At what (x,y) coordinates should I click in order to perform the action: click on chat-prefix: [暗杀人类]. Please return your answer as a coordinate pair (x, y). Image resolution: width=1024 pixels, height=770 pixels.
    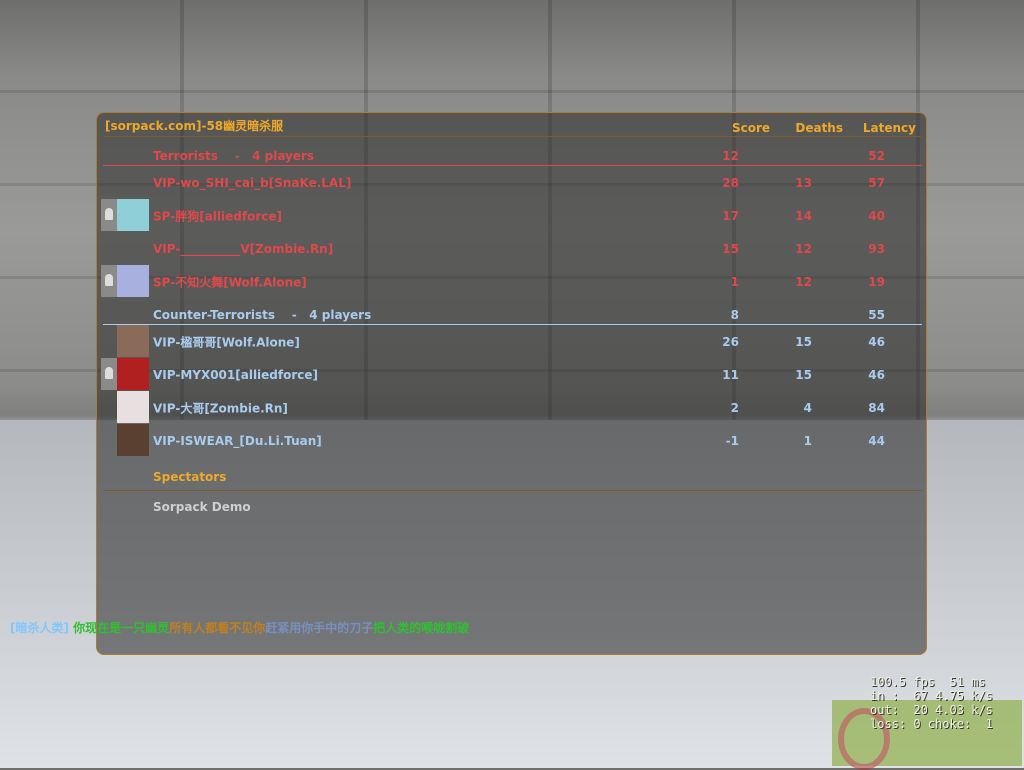
    Looking at the image, I should click on (39, 628).